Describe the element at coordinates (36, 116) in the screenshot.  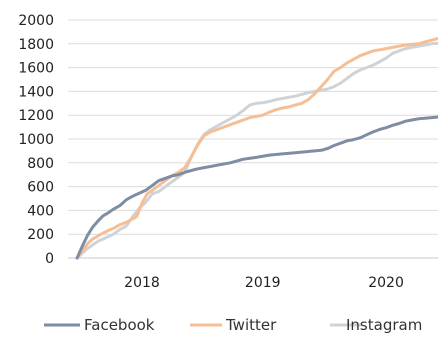
I see `y-tick-label: 1200` at that location.